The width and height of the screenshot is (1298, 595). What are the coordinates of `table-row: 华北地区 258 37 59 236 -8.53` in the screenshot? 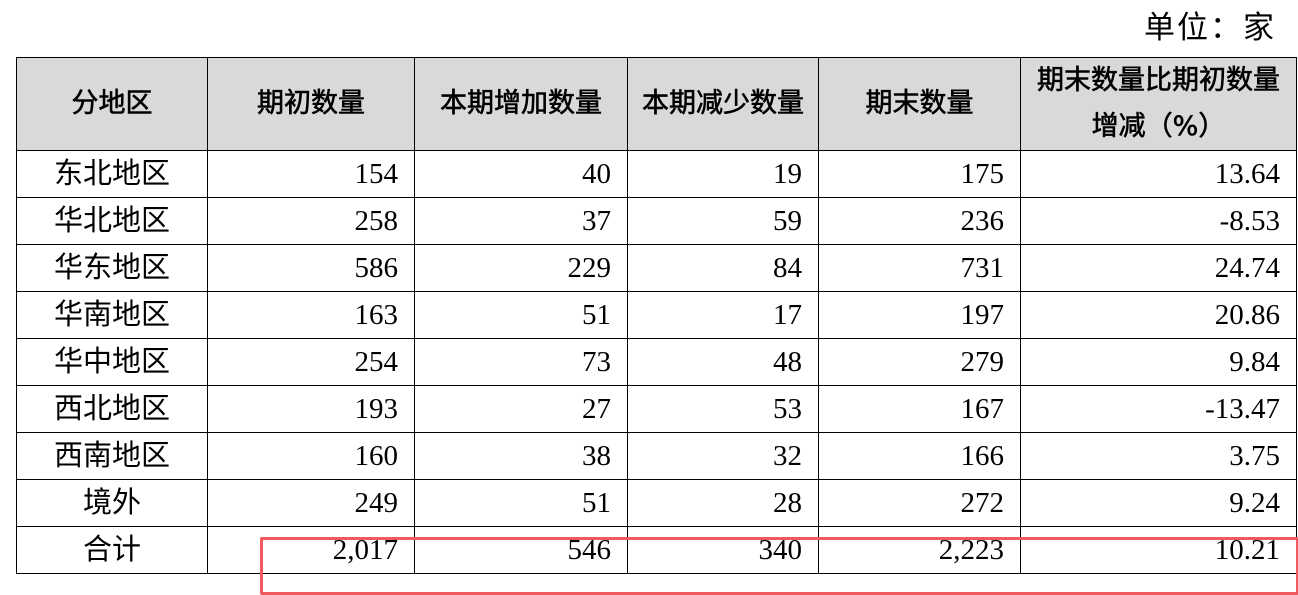 It's located at (656, 221).